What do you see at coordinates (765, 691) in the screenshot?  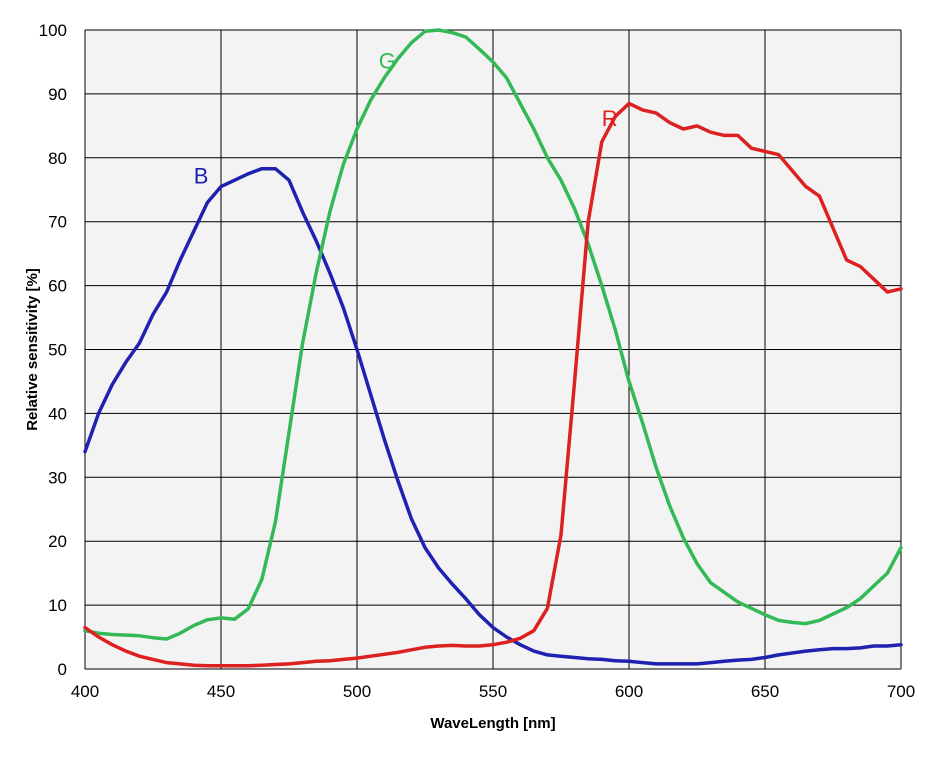 I see `x-tick-label: 650` at bounding box center [765, 691].